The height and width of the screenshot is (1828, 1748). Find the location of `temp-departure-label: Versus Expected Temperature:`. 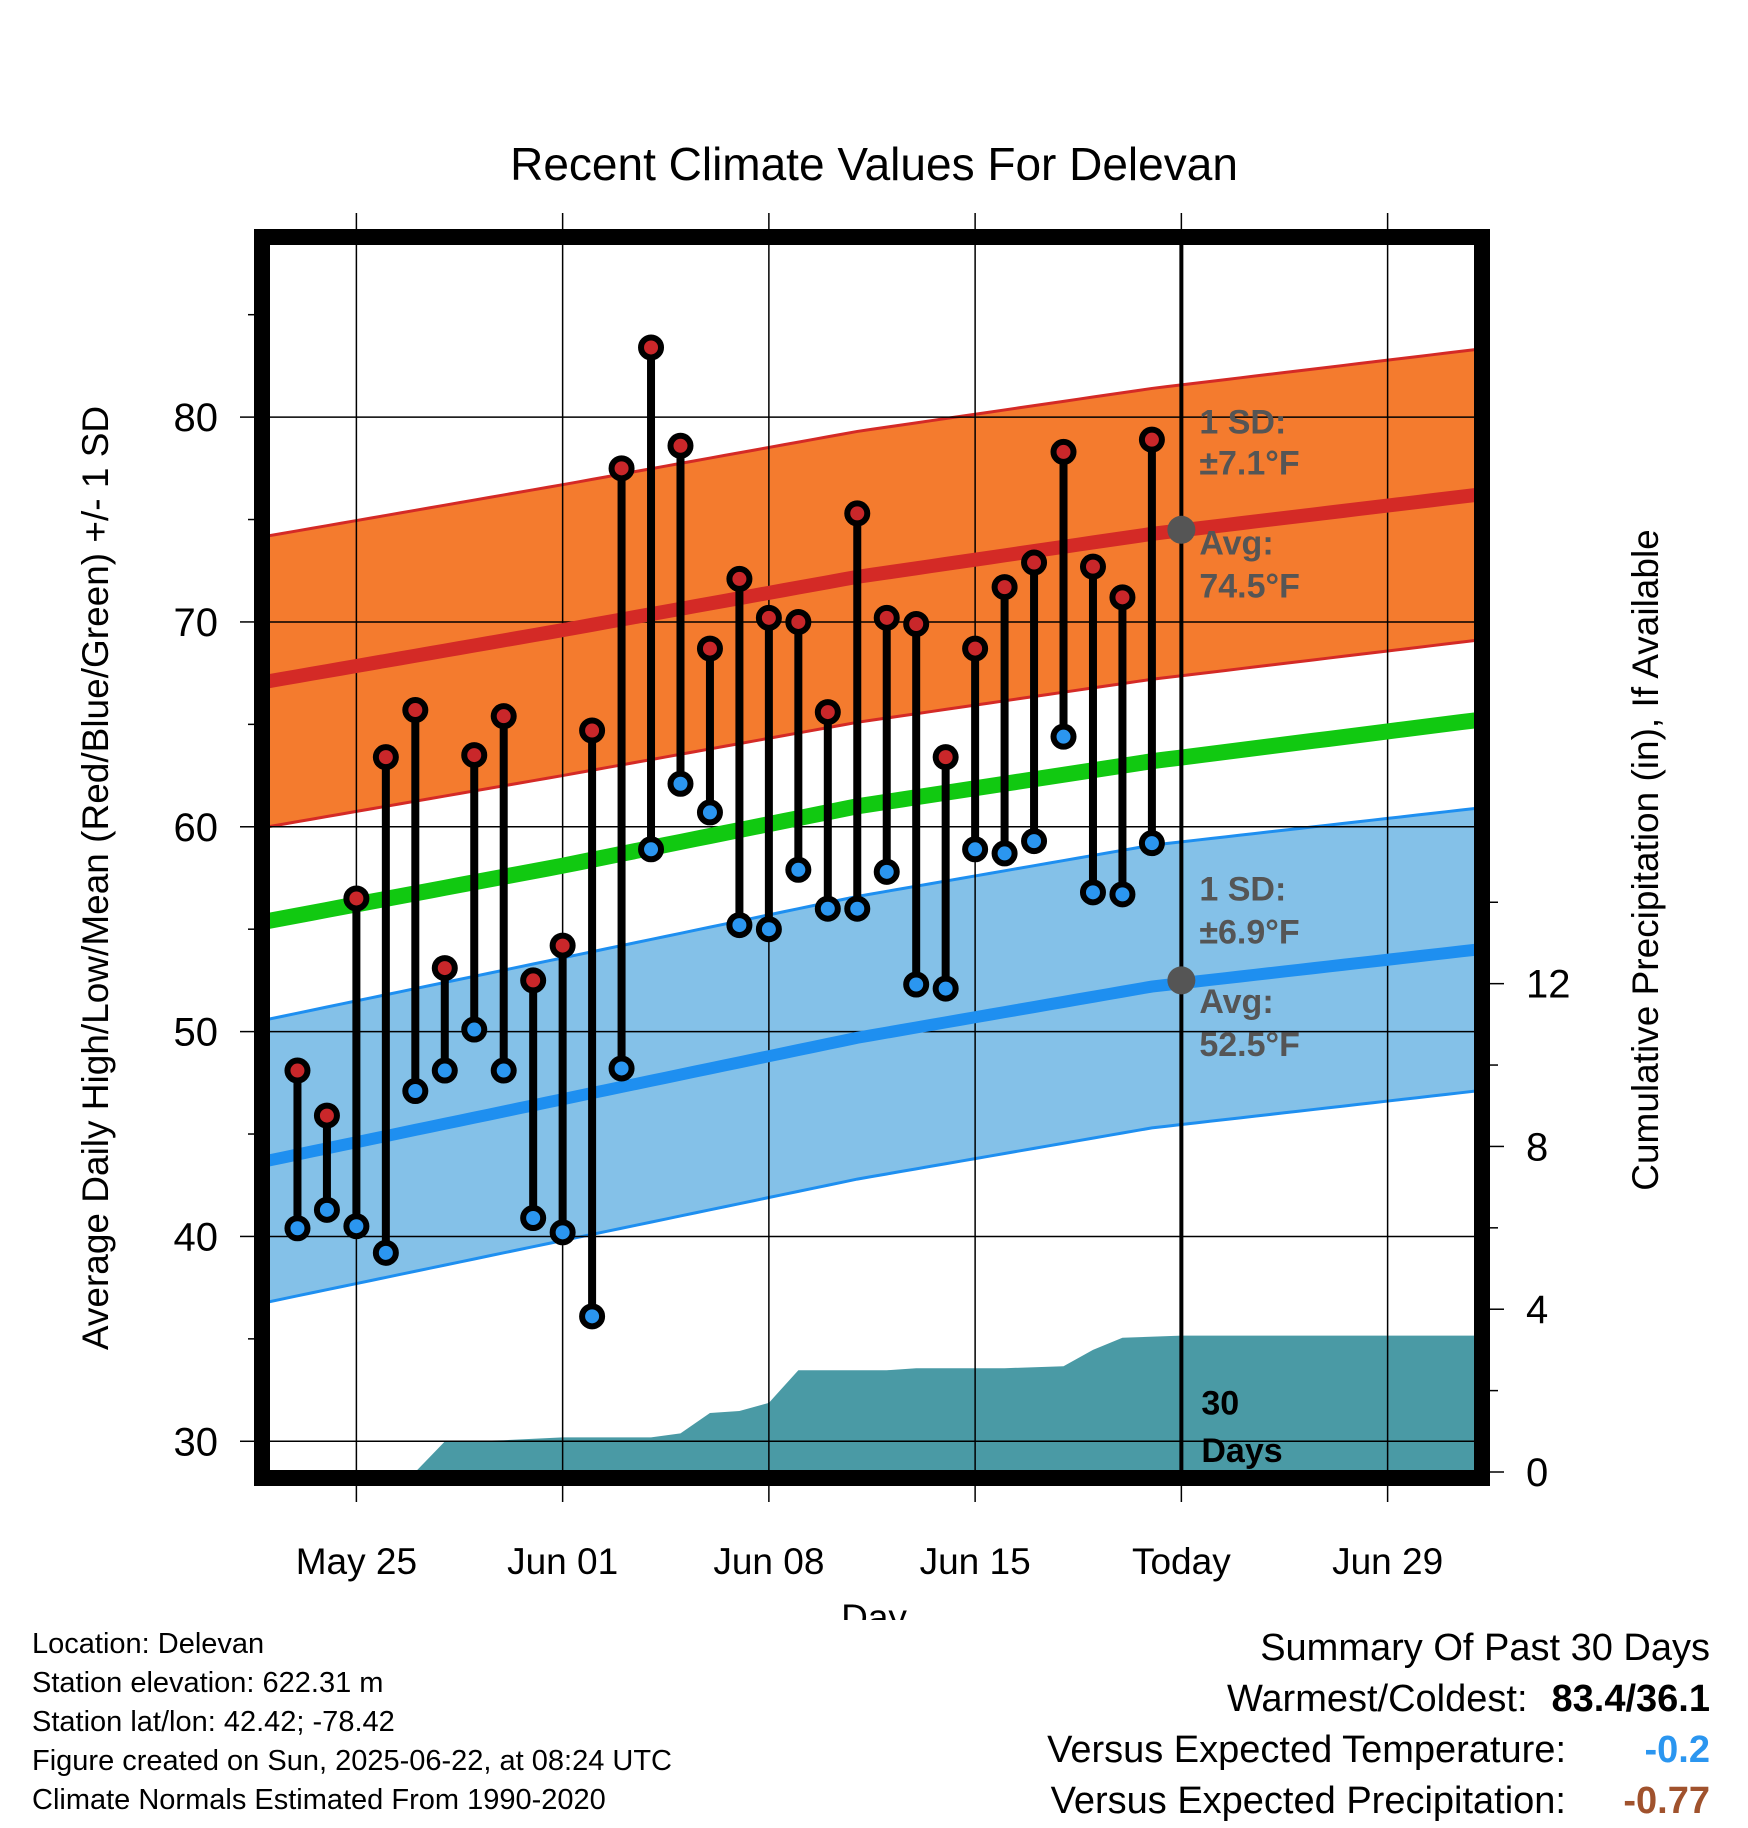

temp-departure-label: Versus Expected Temperature: is located at coordinates (1306, 1750).